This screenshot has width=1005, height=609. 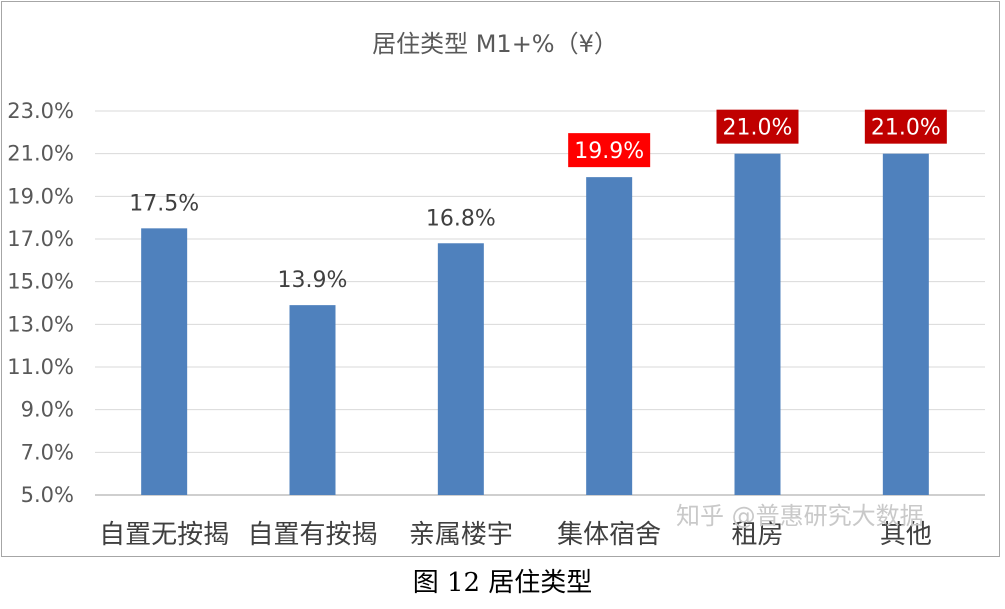 I want to click on data-label: 19.9%, so click(x=609, y=151).